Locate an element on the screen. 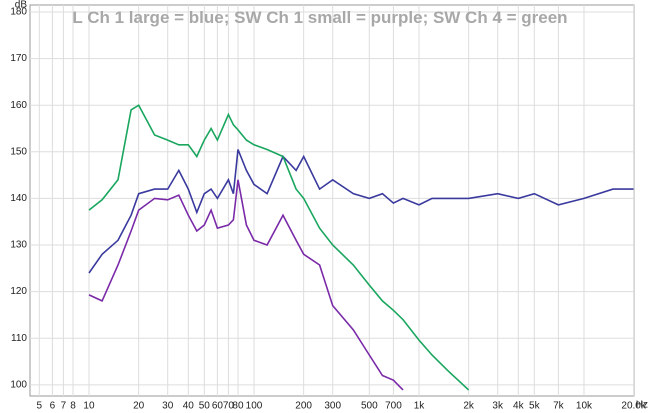  x-tick-label: 700 is located at coordinates (393, 406).